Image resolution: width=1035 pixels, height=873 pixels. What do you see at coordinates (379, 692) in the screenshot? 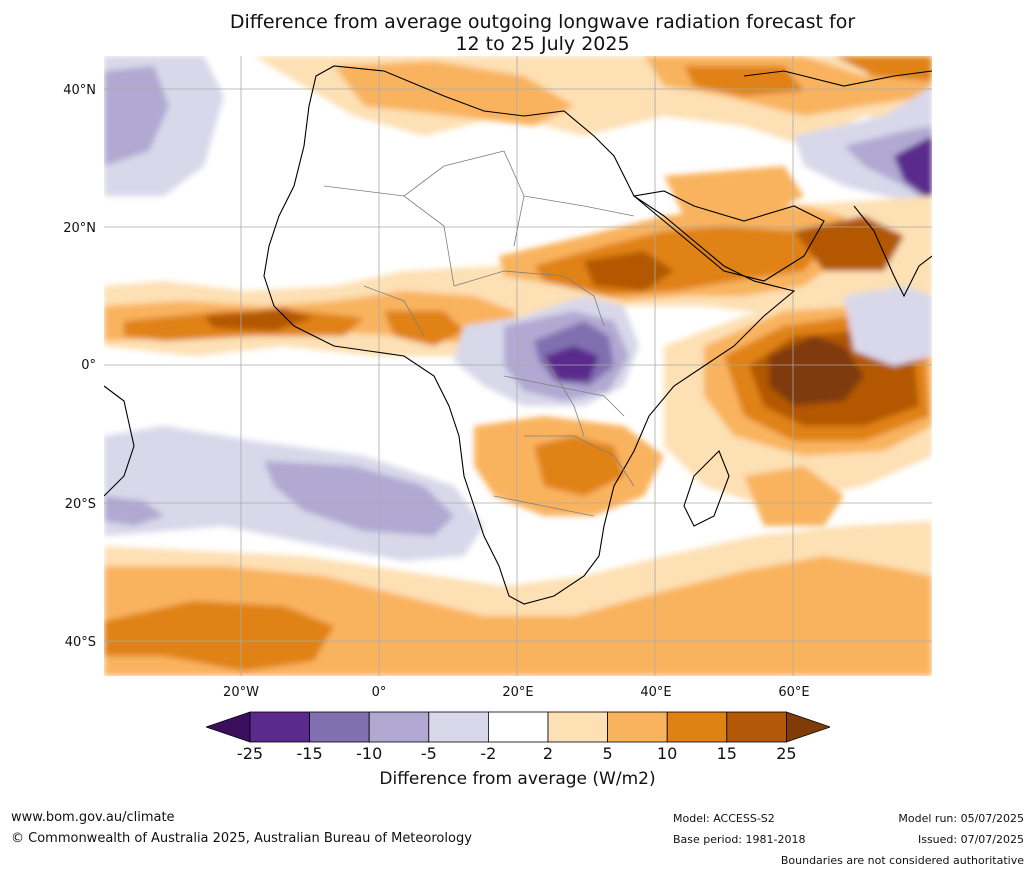
I see `lon-label-0: 0°` at bounding box center [379, 692].